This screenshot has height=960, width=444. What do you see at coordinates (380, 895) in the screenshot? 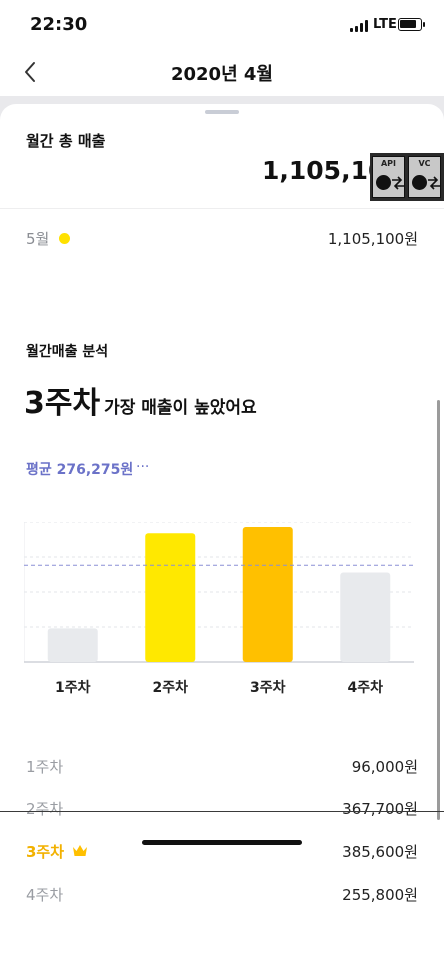
I see `weekly-value: 255,800원` at bounding box center [380, 895].